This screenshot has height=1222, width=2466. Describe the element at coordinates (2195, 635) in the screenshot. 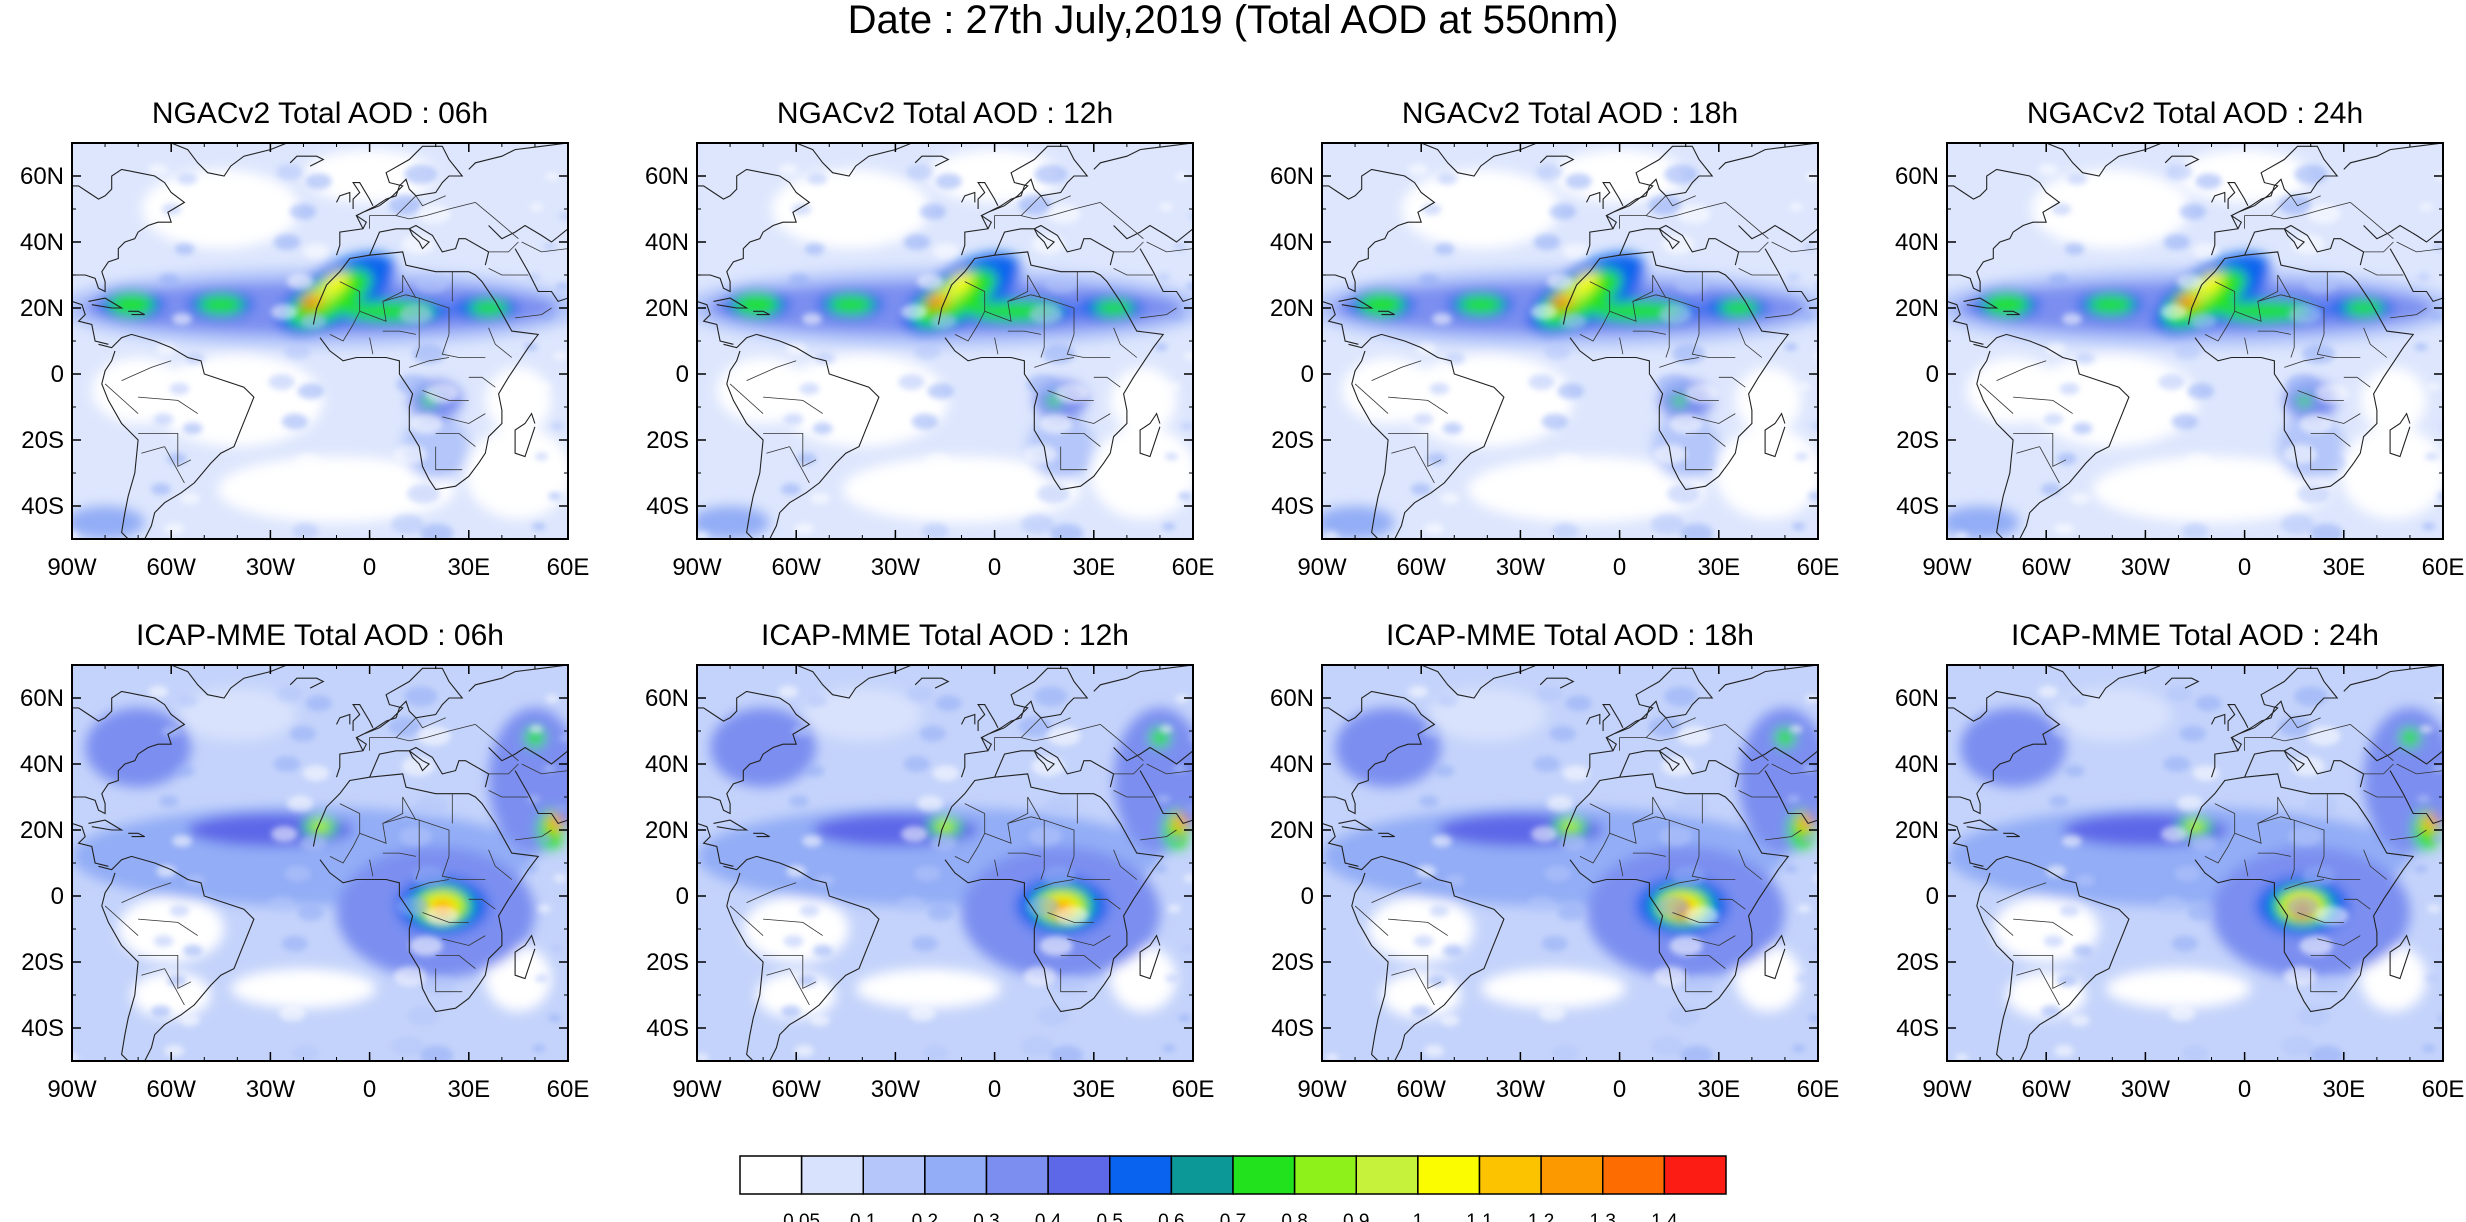

I see `panel-title: ICAP-MME Total AOD : 24h` at that location.